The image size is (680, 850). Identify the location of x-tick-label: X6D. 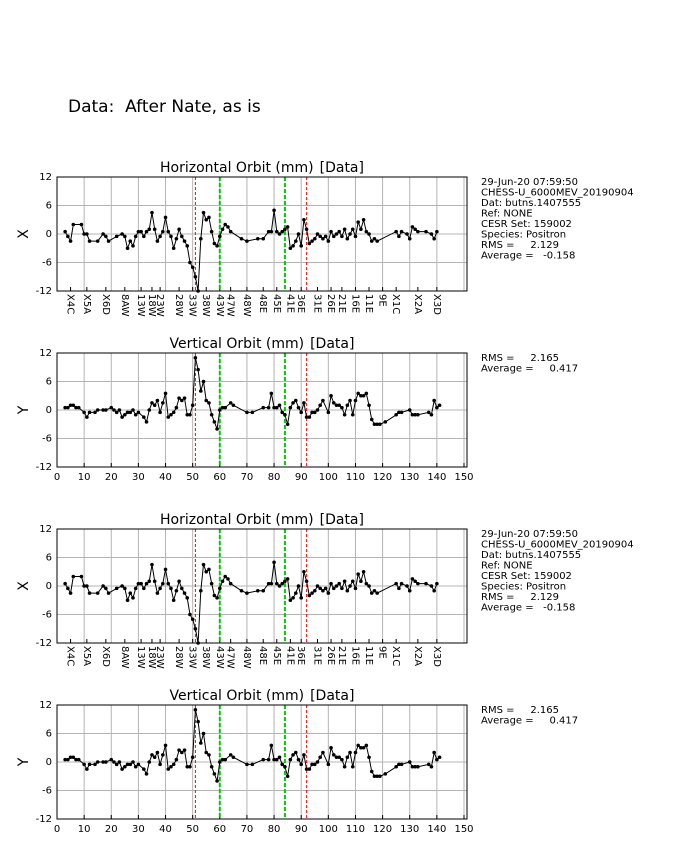
(105, 304).